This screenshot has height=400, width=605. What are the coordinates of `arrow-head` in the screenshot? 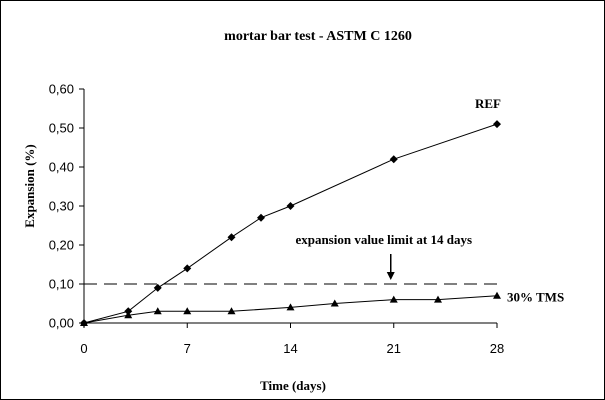 It's located at (390, 276).